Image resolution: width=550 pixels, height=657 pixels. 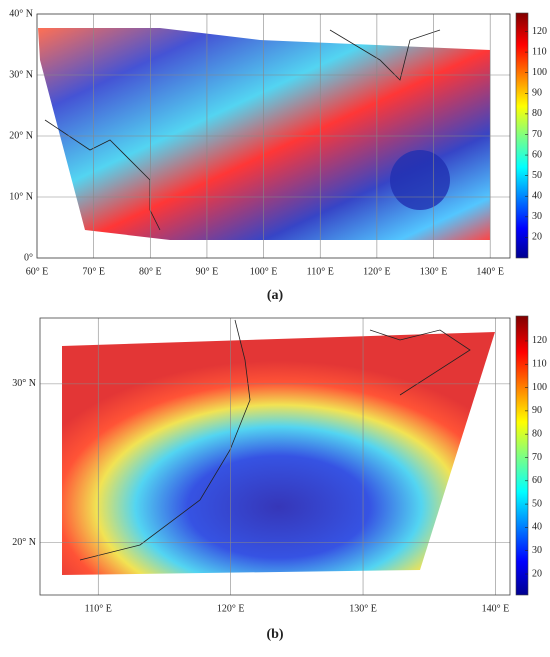 I want to click on panel-caption: (a), so click(x=275, y=295).